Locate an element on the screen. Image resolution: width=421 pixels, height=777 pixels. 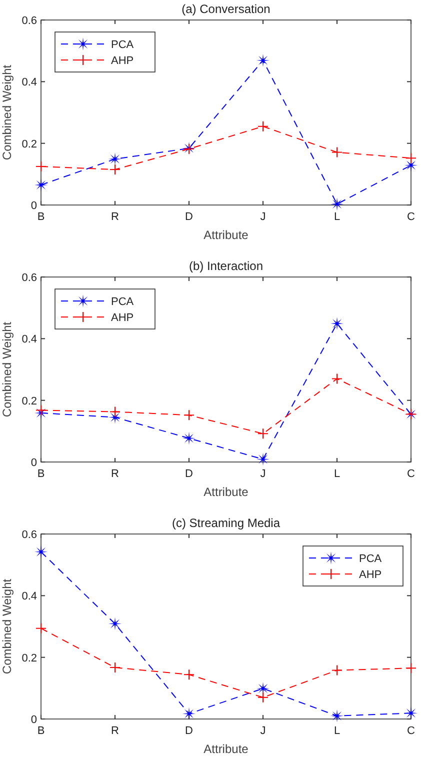
chart-title: (a) Conversation is located at coordinates (226, 9).